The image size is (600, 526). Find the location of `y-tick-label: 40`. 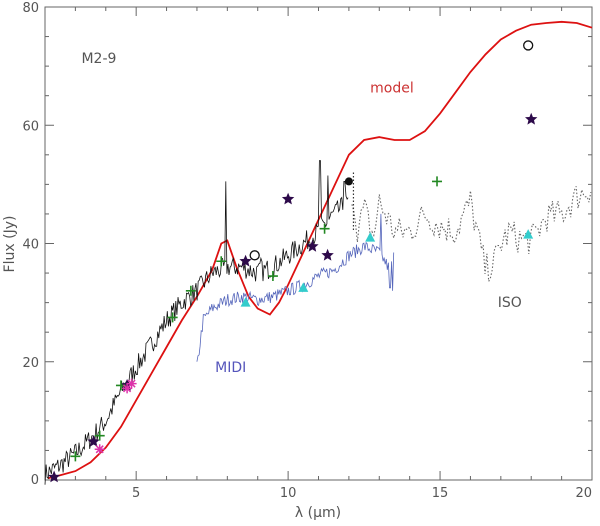

y-tick-label: 40 is located at coordinates (30, 245).